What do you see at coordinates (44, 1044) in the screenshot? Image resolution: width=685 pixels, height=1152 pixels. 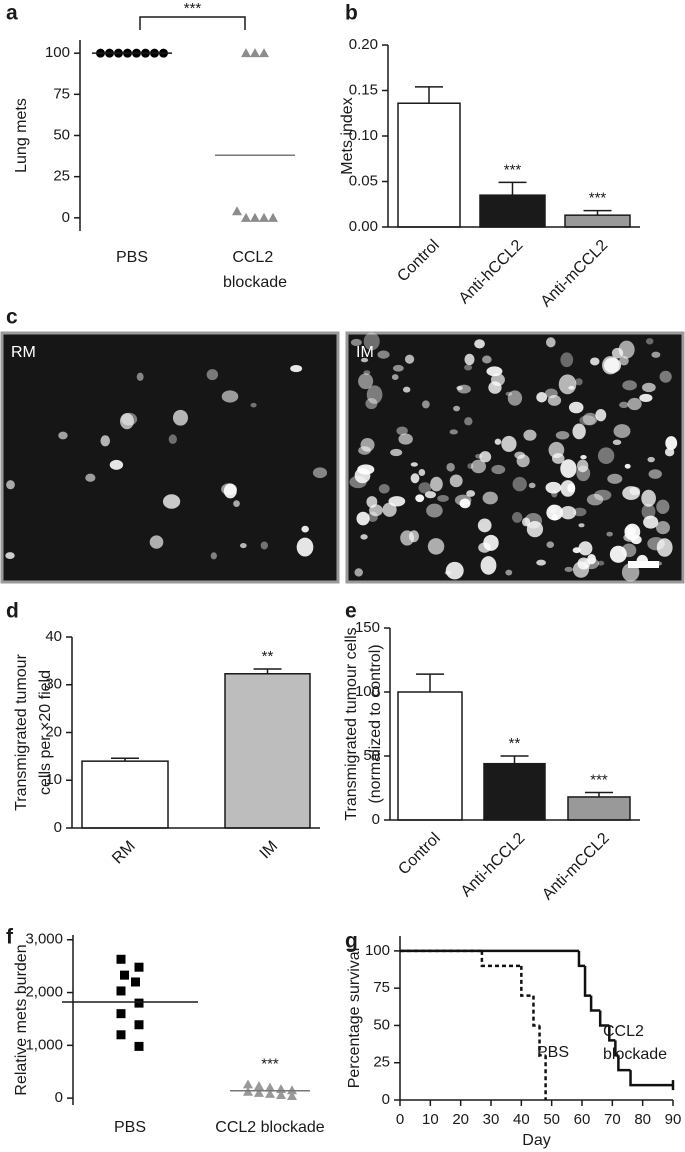 I see `y-tick-label: 1,000` at bounding box center [44, 1044].